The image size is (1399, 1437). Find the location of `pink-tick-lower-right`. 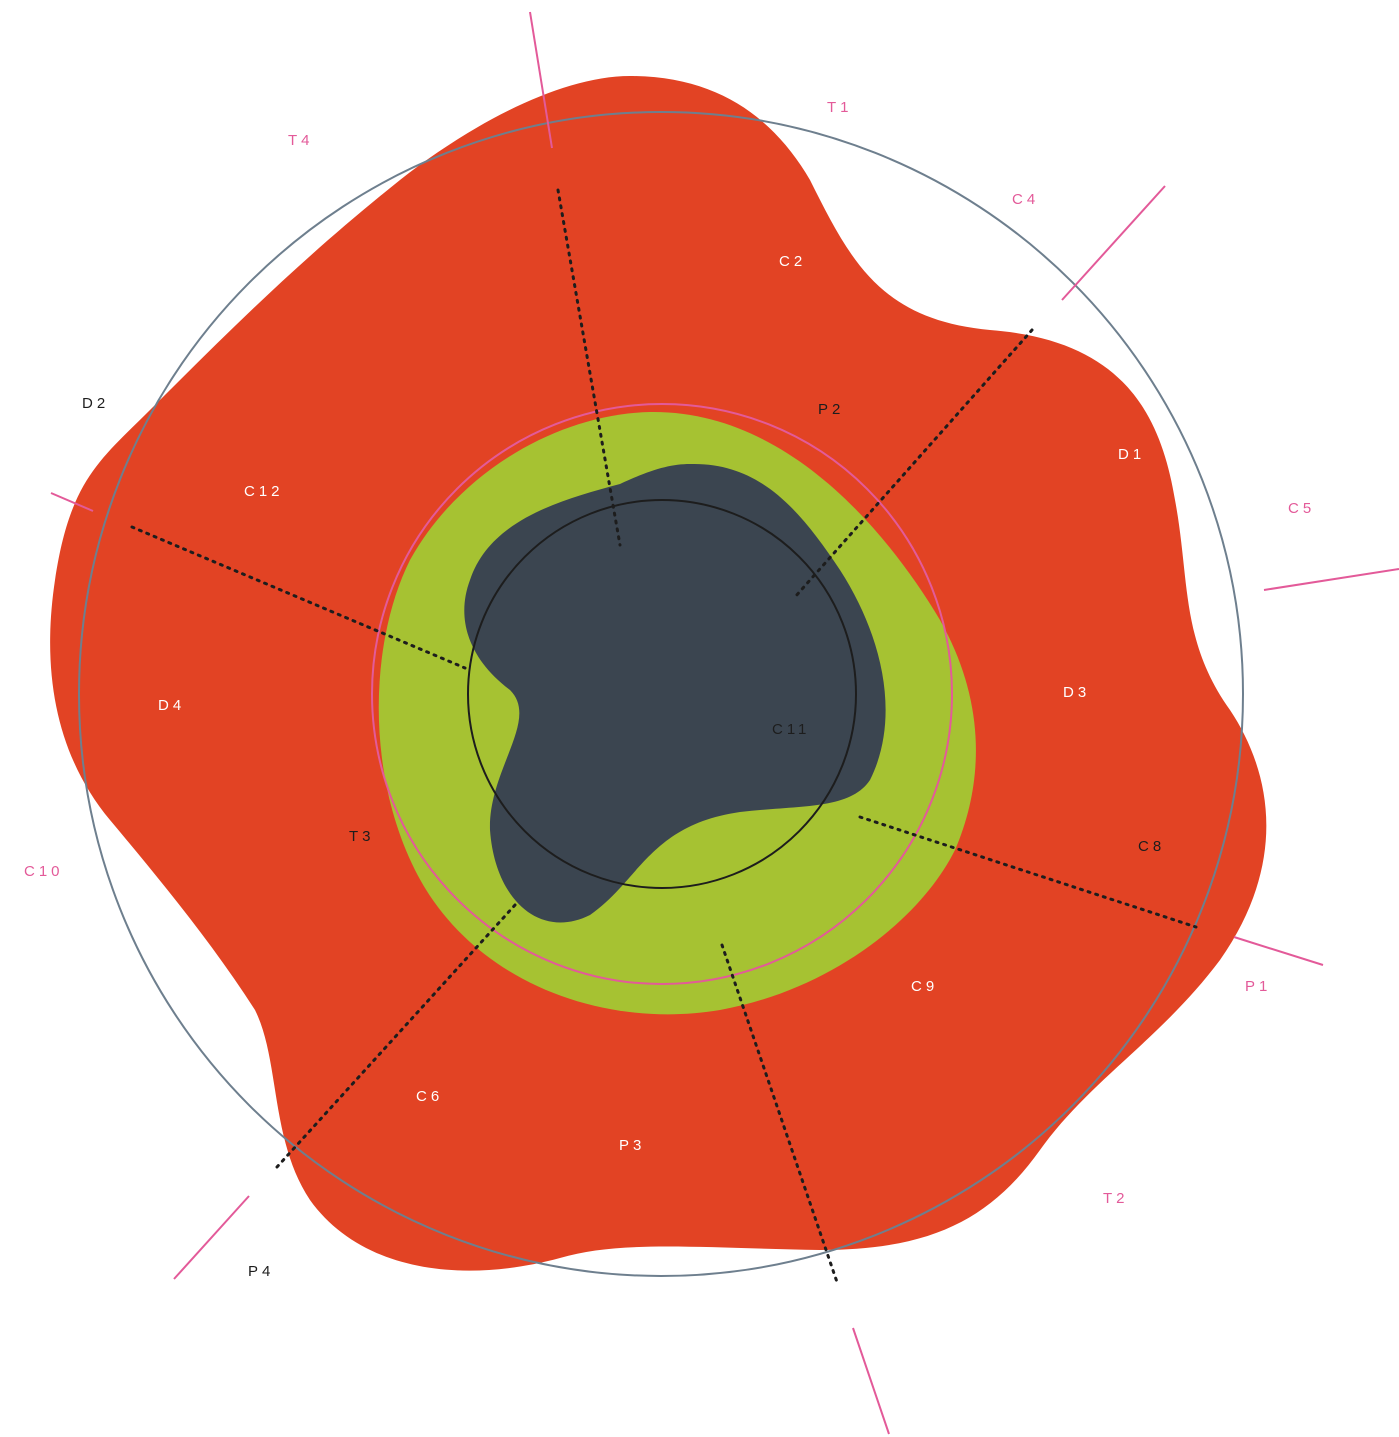

pink-tick-lower-right is located at coordinates (1278, 951).